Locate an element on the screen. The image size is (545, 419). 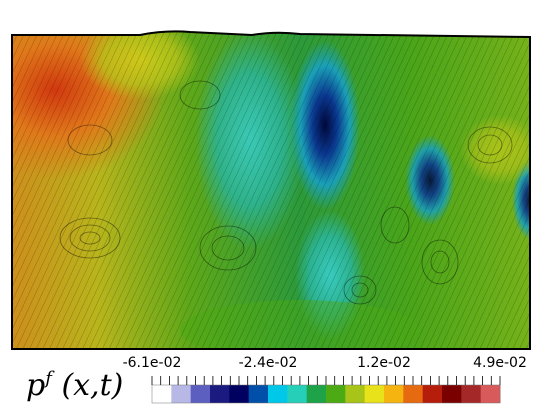
colorbar-tick-label: 1.2e-02 is located at coordinates (384, 363).